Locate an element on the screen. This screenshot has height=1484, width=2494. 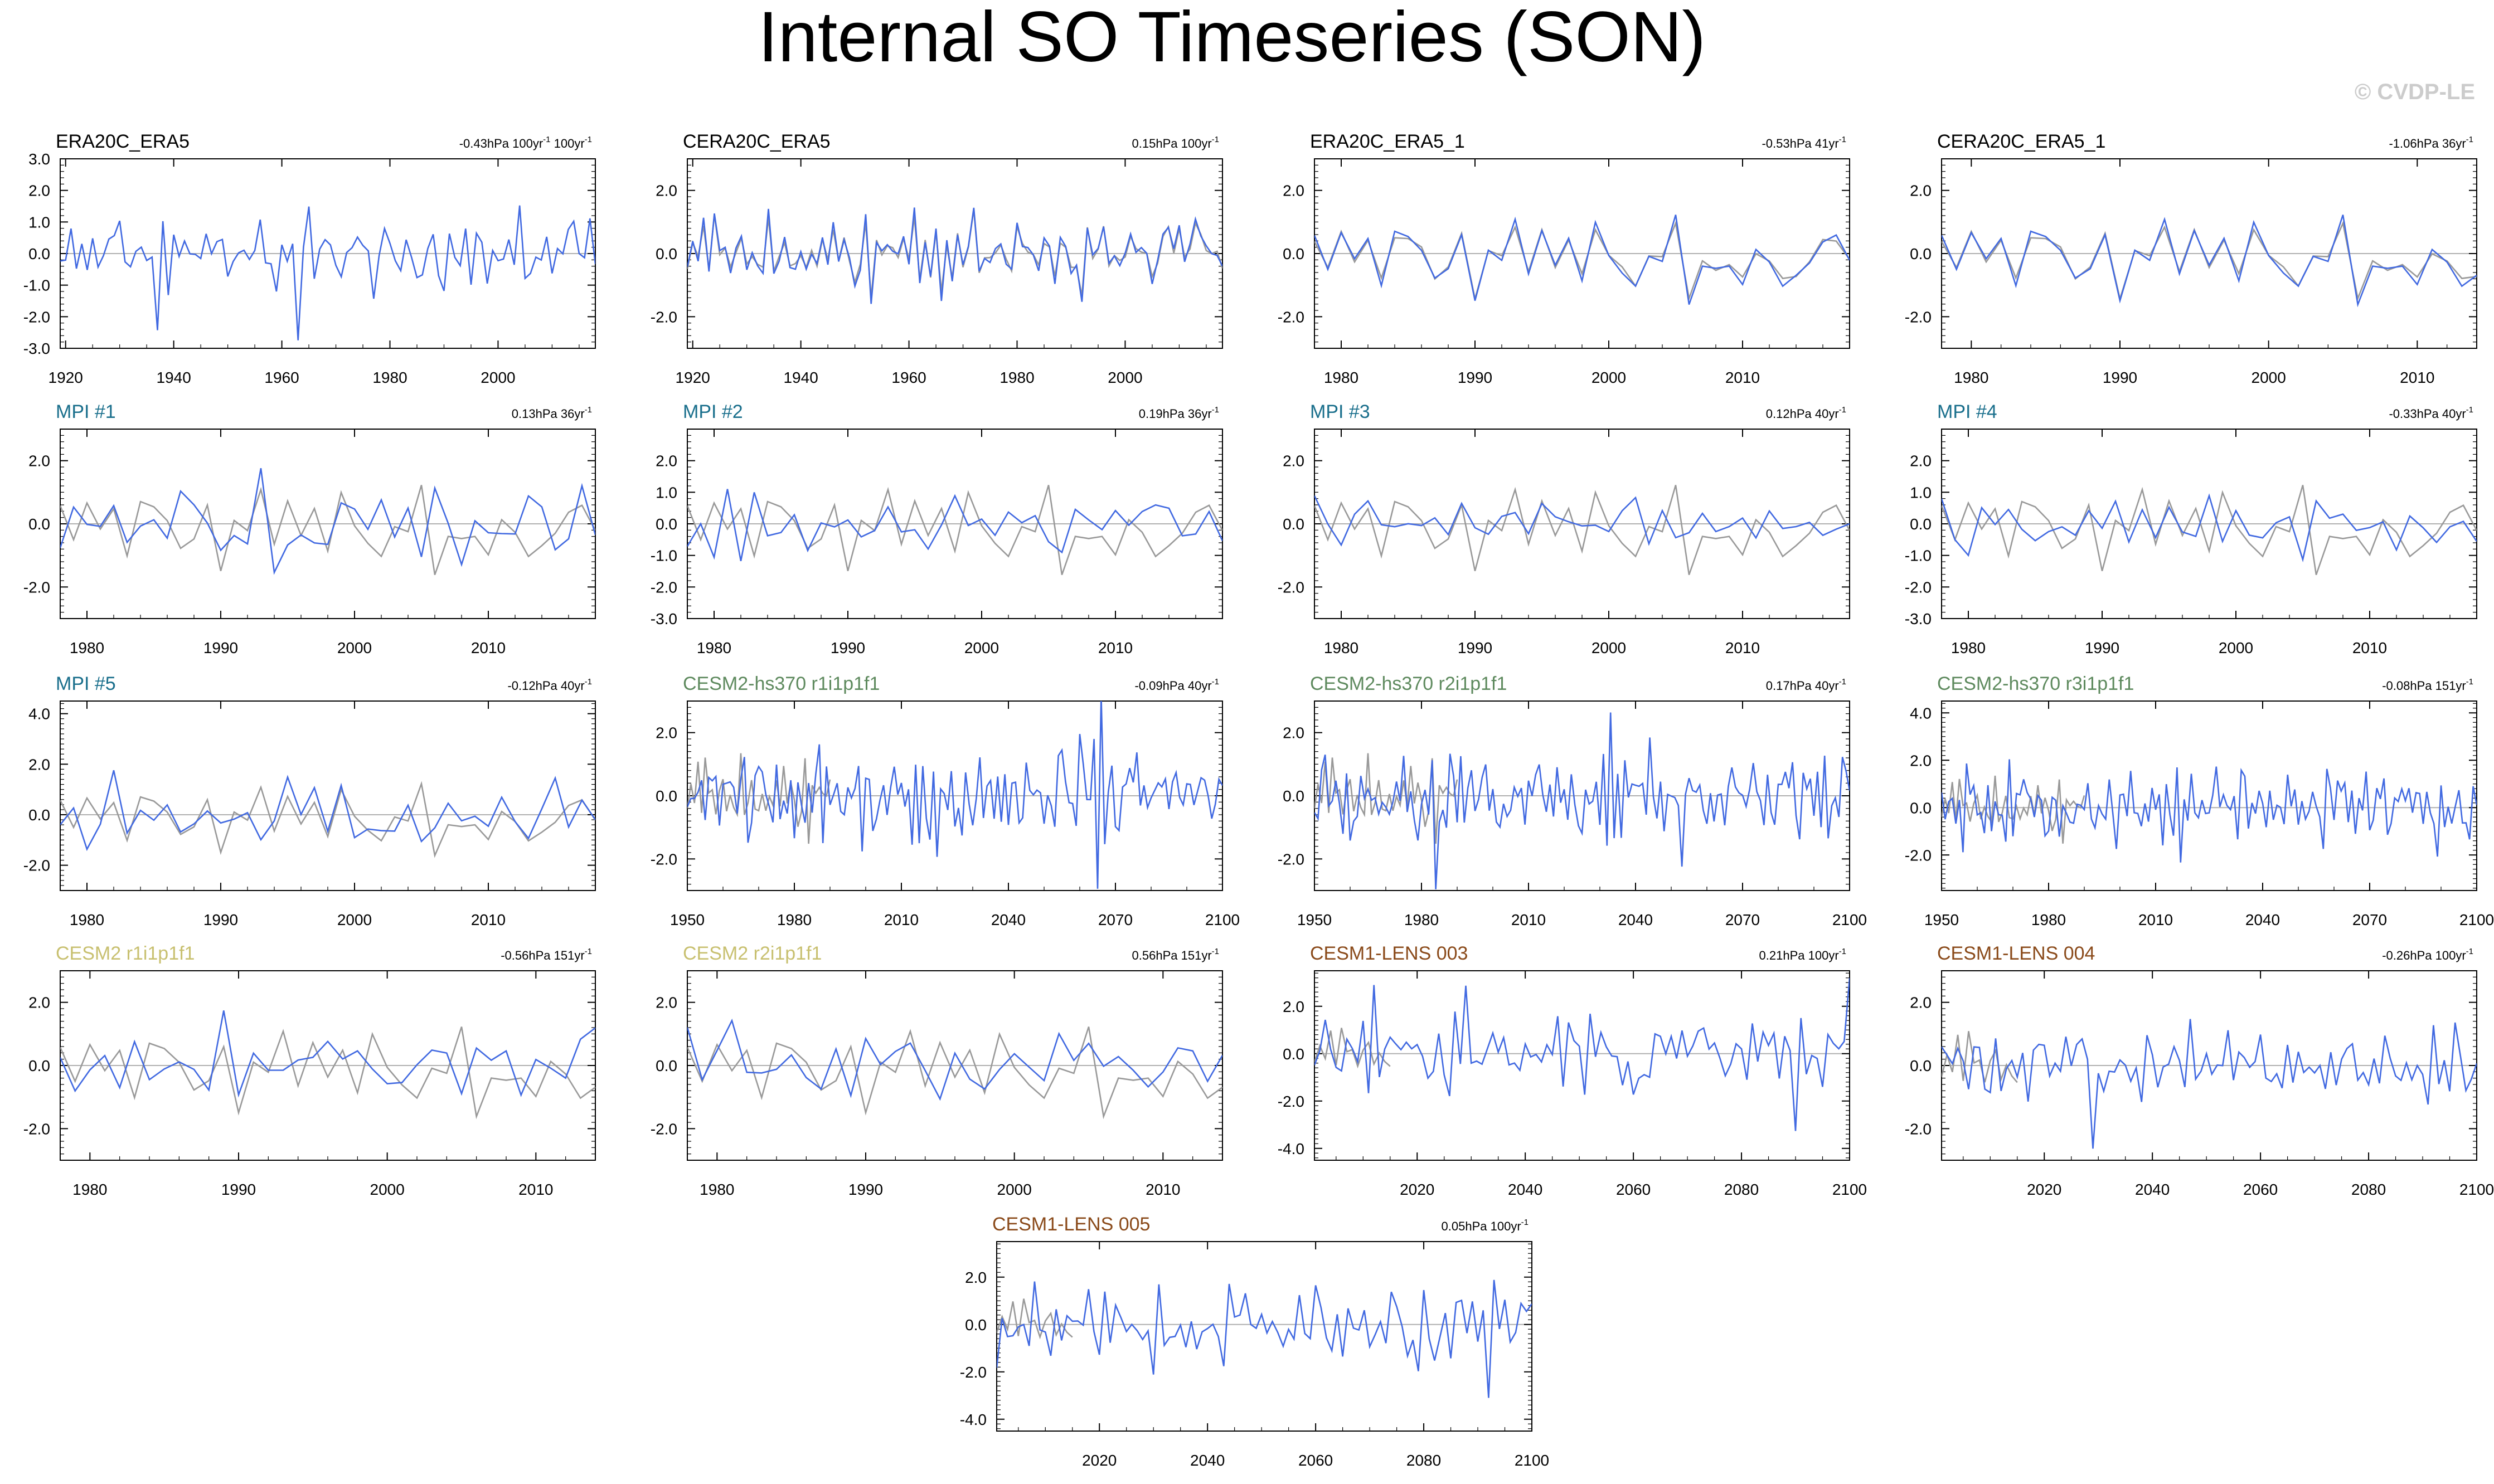
trend-label: 0.56hPa 151yr-1 is located at coordinates (1175, 954).